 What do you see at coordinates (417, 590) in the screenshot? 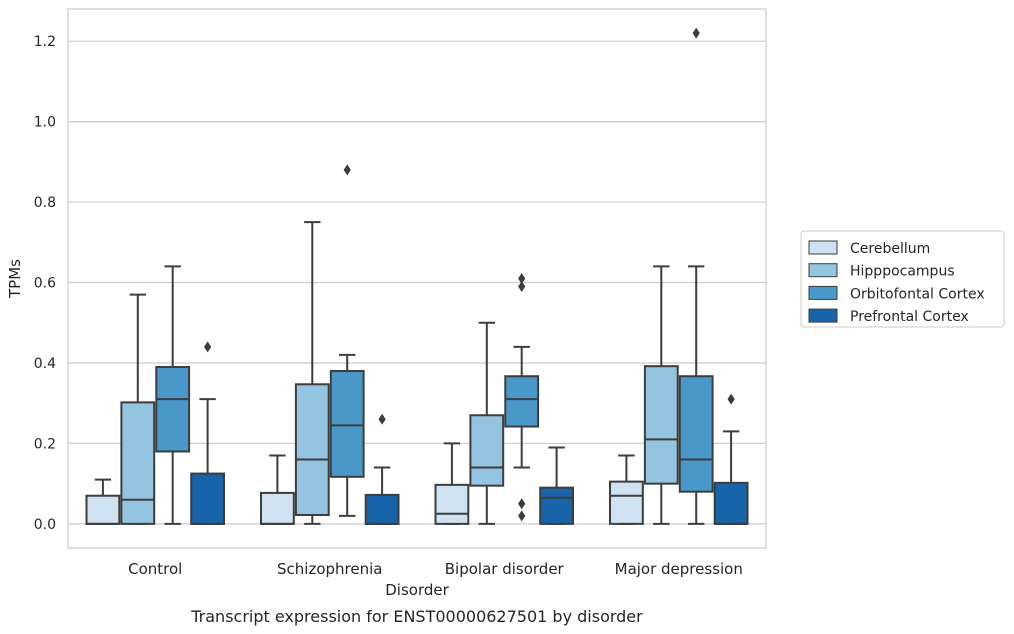
I see `x-axis-label: Disorder` at bounding box center [417, 590].